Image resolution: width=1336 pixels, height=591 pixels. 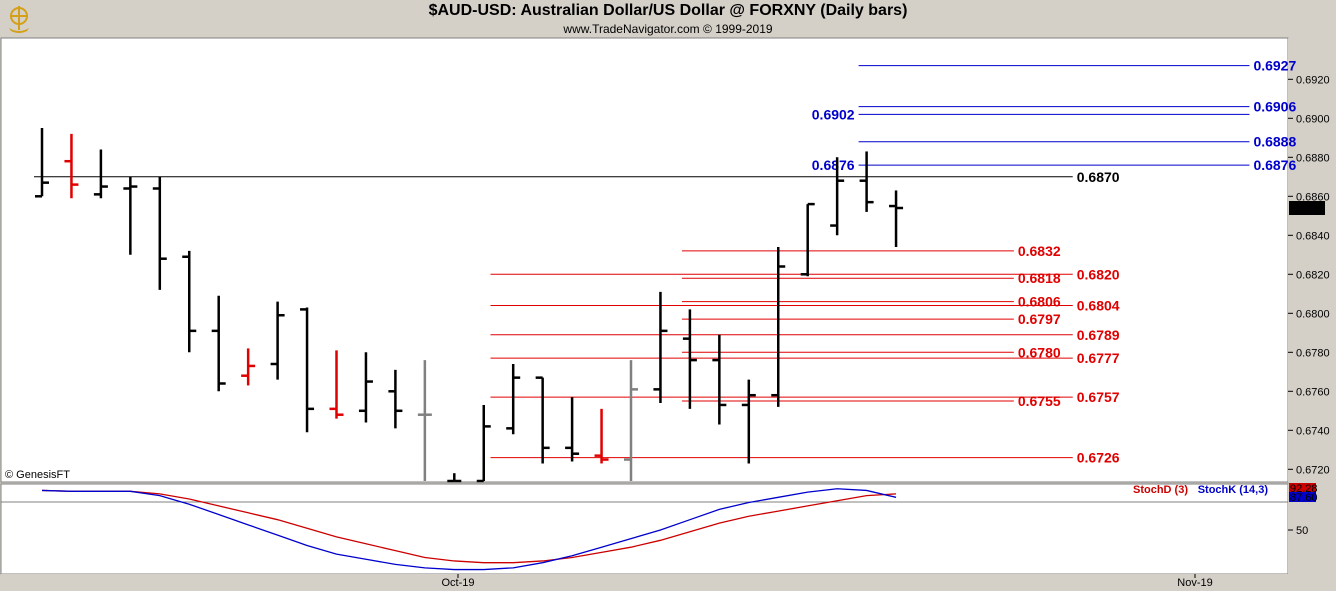 I want to click on level-label: 0.6726, so click(x=1098, y=458).